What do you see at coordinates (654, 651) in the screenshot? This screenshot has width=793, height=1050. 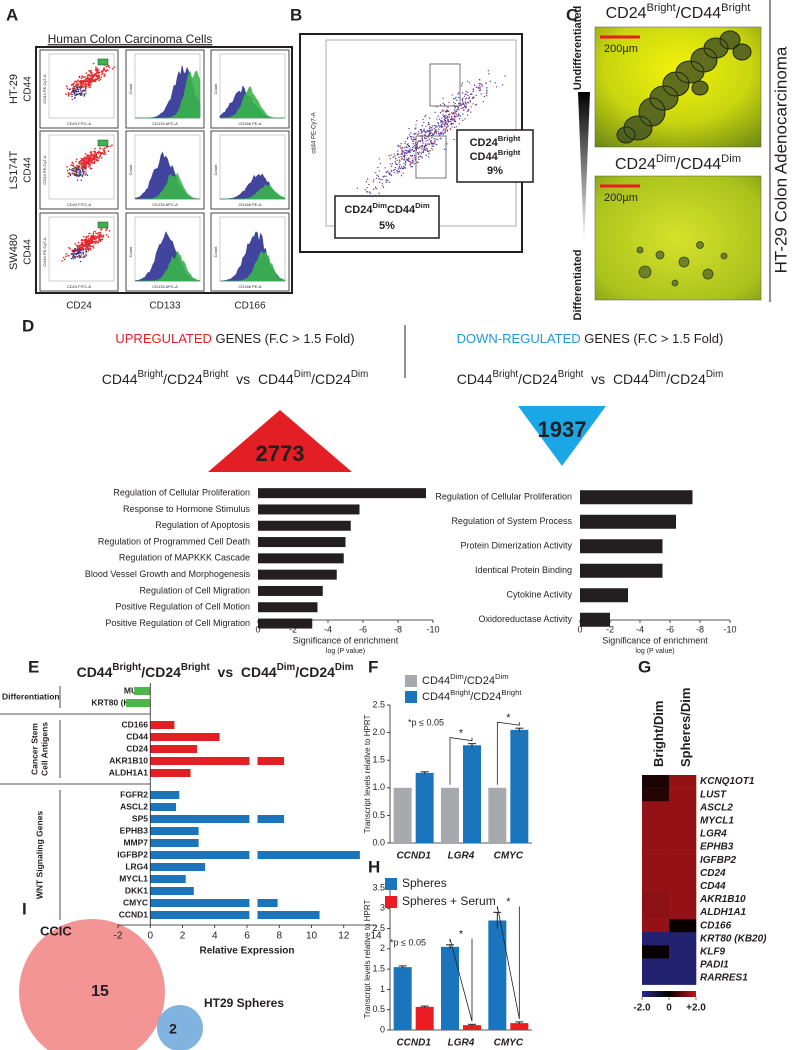 I see `x-axis-label: log (P value)` at bounding box center [654, 651].